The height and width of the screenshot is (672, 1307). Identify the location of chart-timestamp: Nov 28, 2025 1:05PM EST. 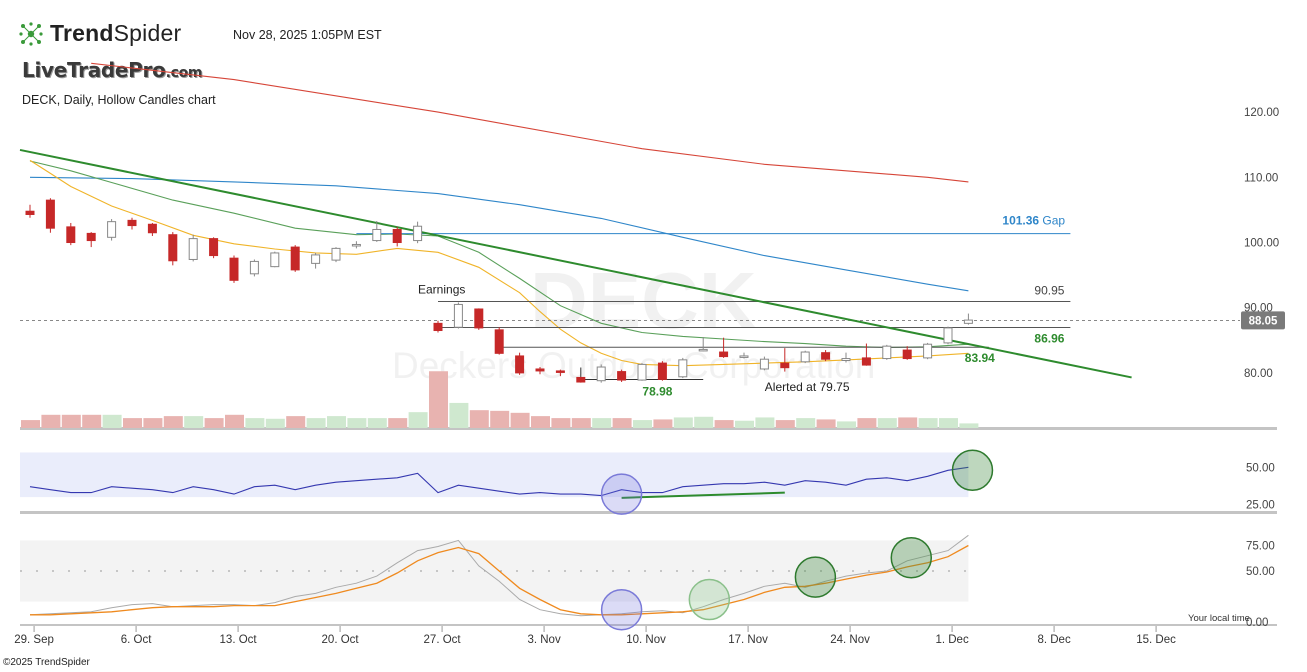
(307, 35).